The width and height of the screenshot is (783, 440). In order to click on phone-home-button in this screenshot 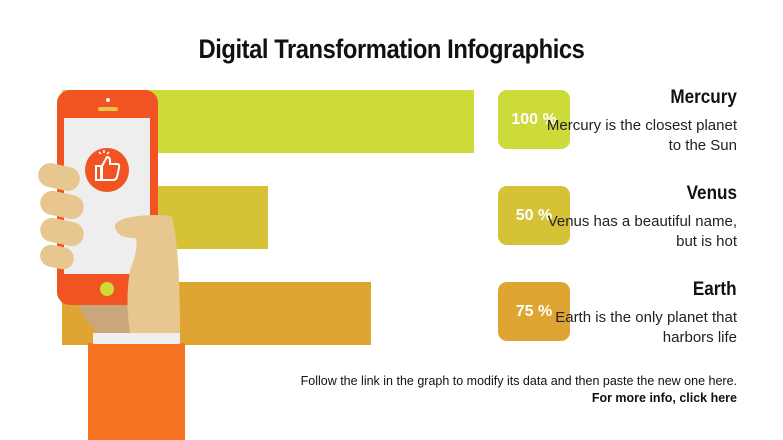, I will do `click(107, 289)`.